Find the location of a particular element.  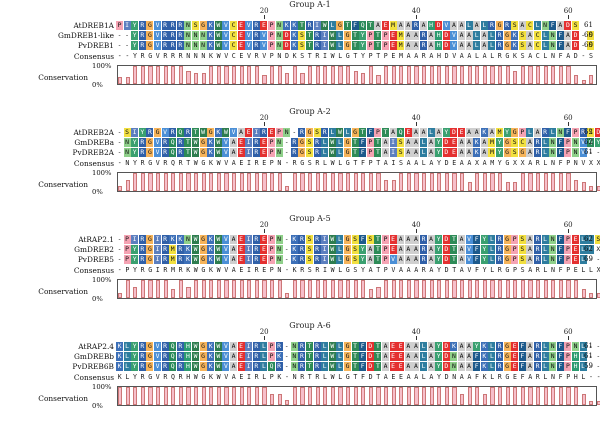

consensus-residue: A is located at coordinates (416, 56).